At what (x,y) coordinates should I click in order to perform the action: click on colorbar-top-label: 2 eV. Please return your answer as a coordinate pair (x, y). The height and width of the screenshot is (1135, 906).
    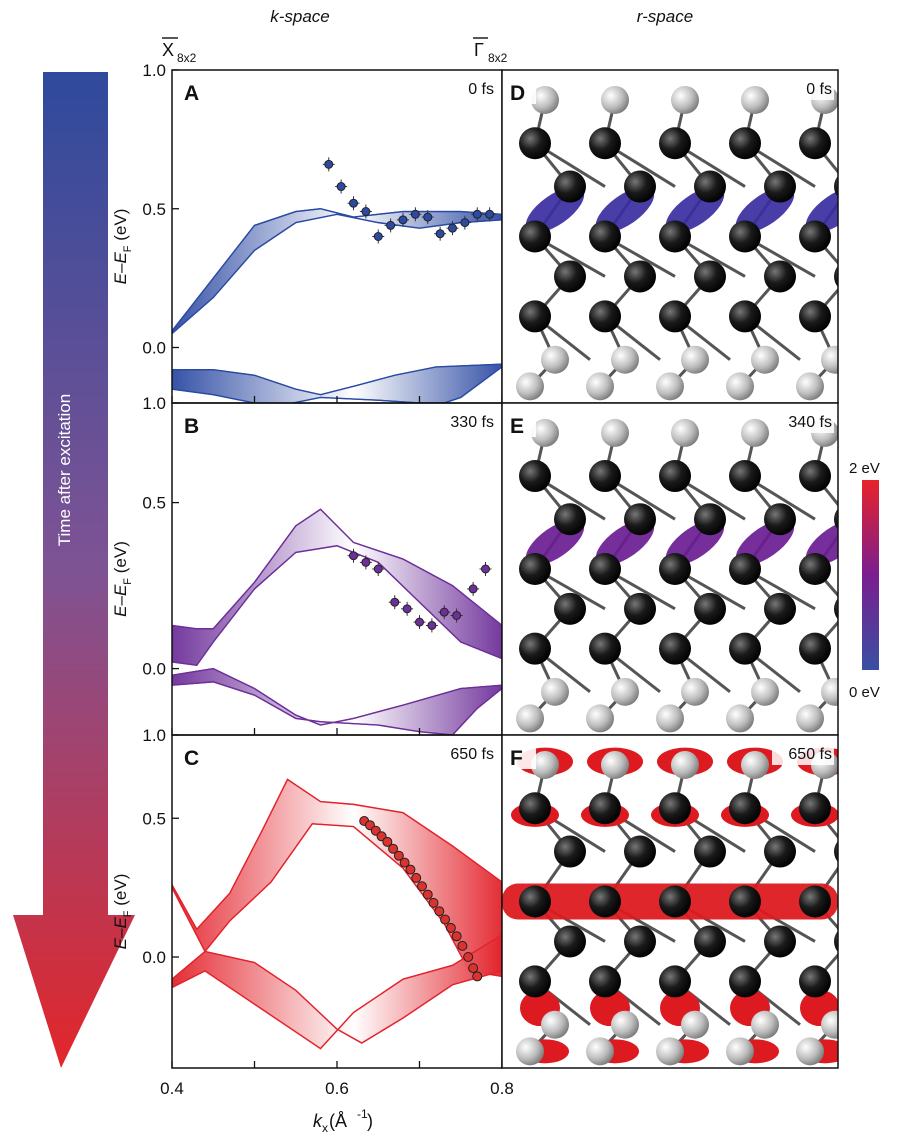
    Looking at the image, I should click on (864, 468).